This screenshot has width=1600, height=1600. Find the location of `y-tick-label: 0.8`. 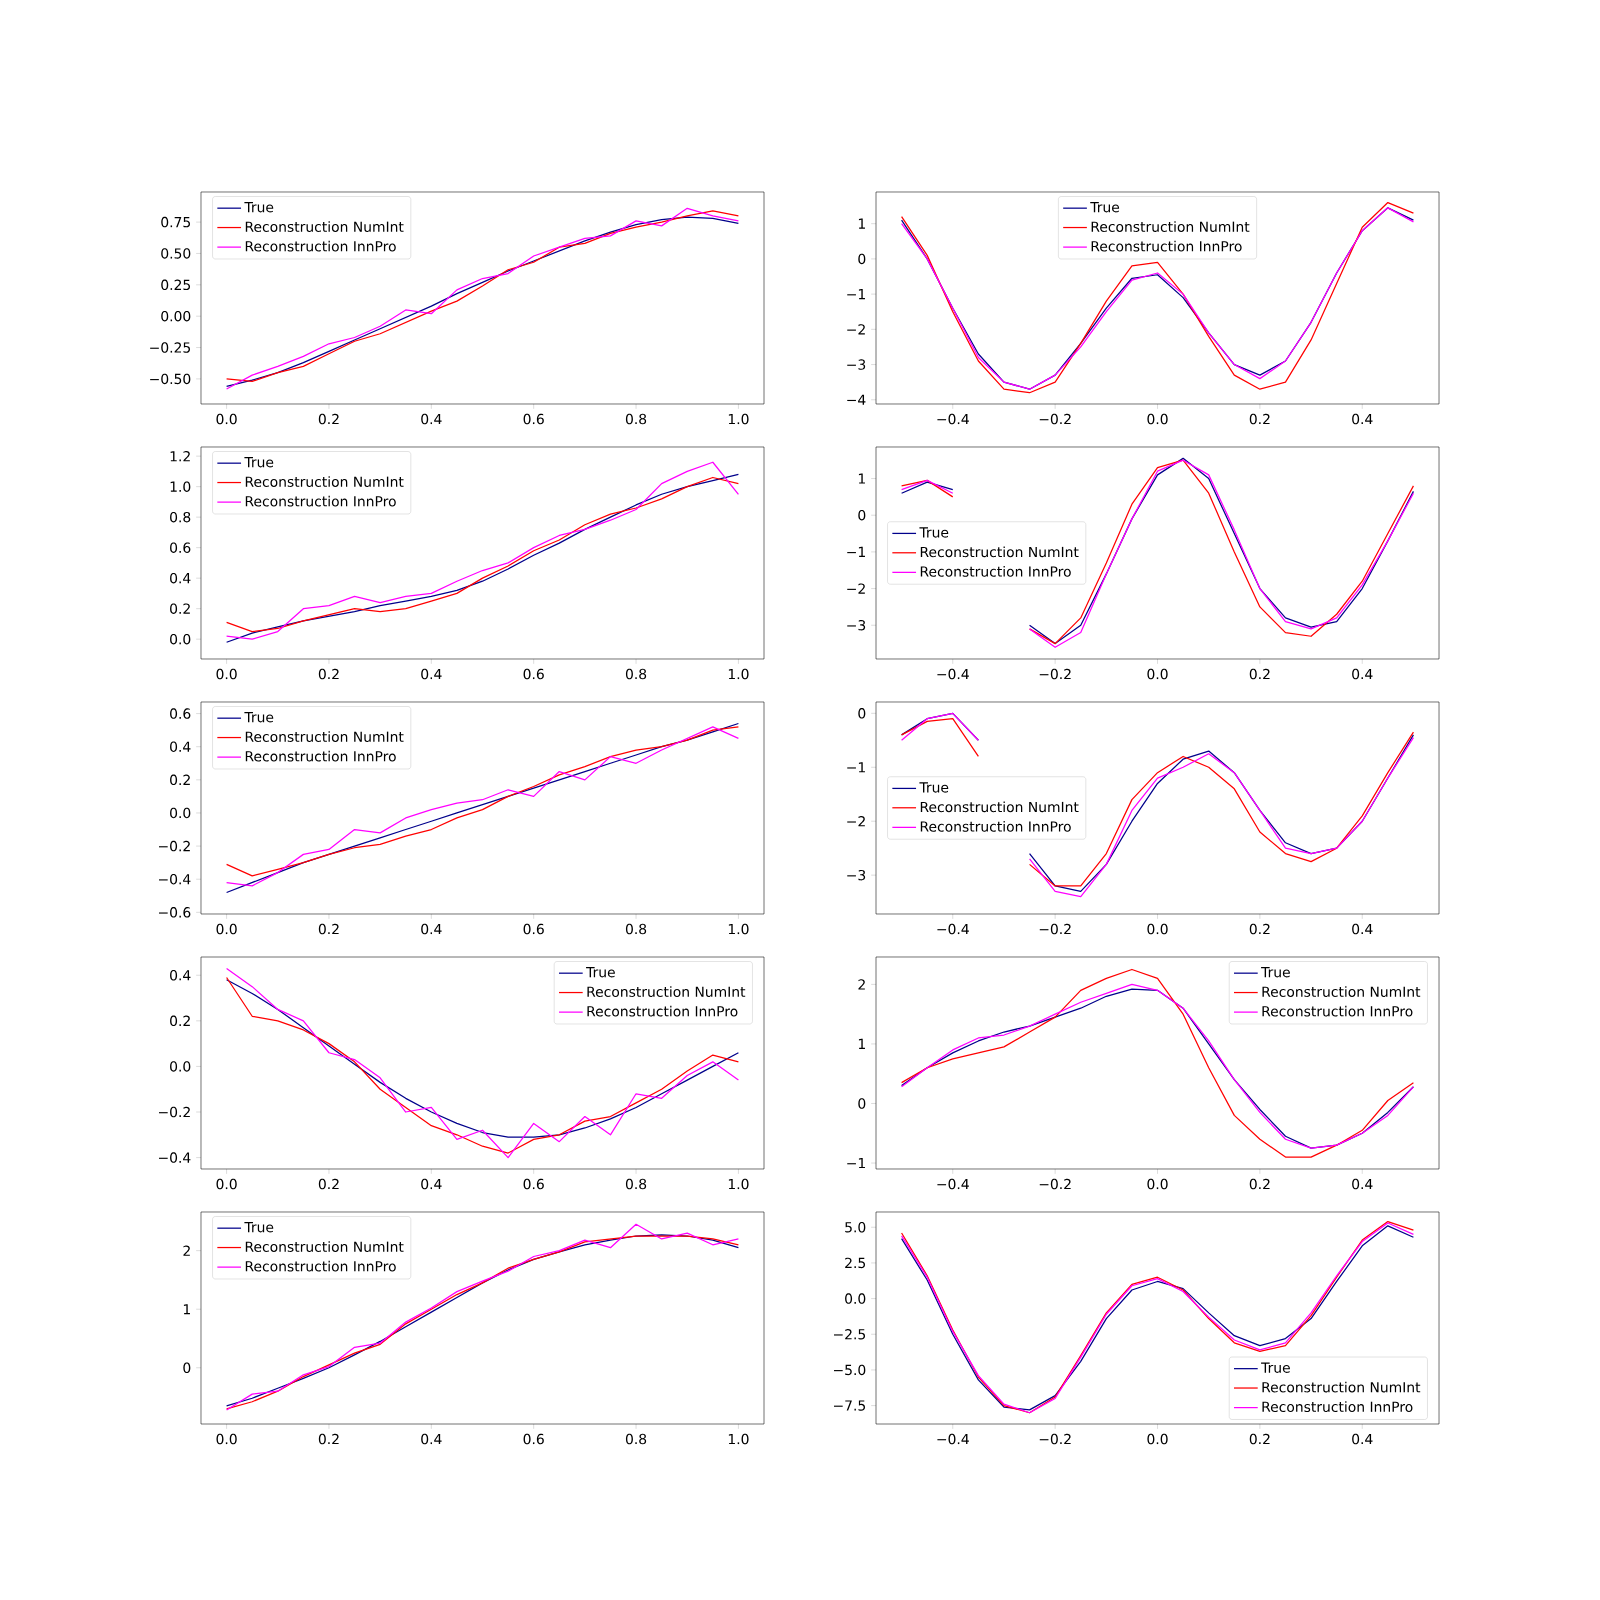

y-tick-label: 0.8 is located at coordinates (180, 517).